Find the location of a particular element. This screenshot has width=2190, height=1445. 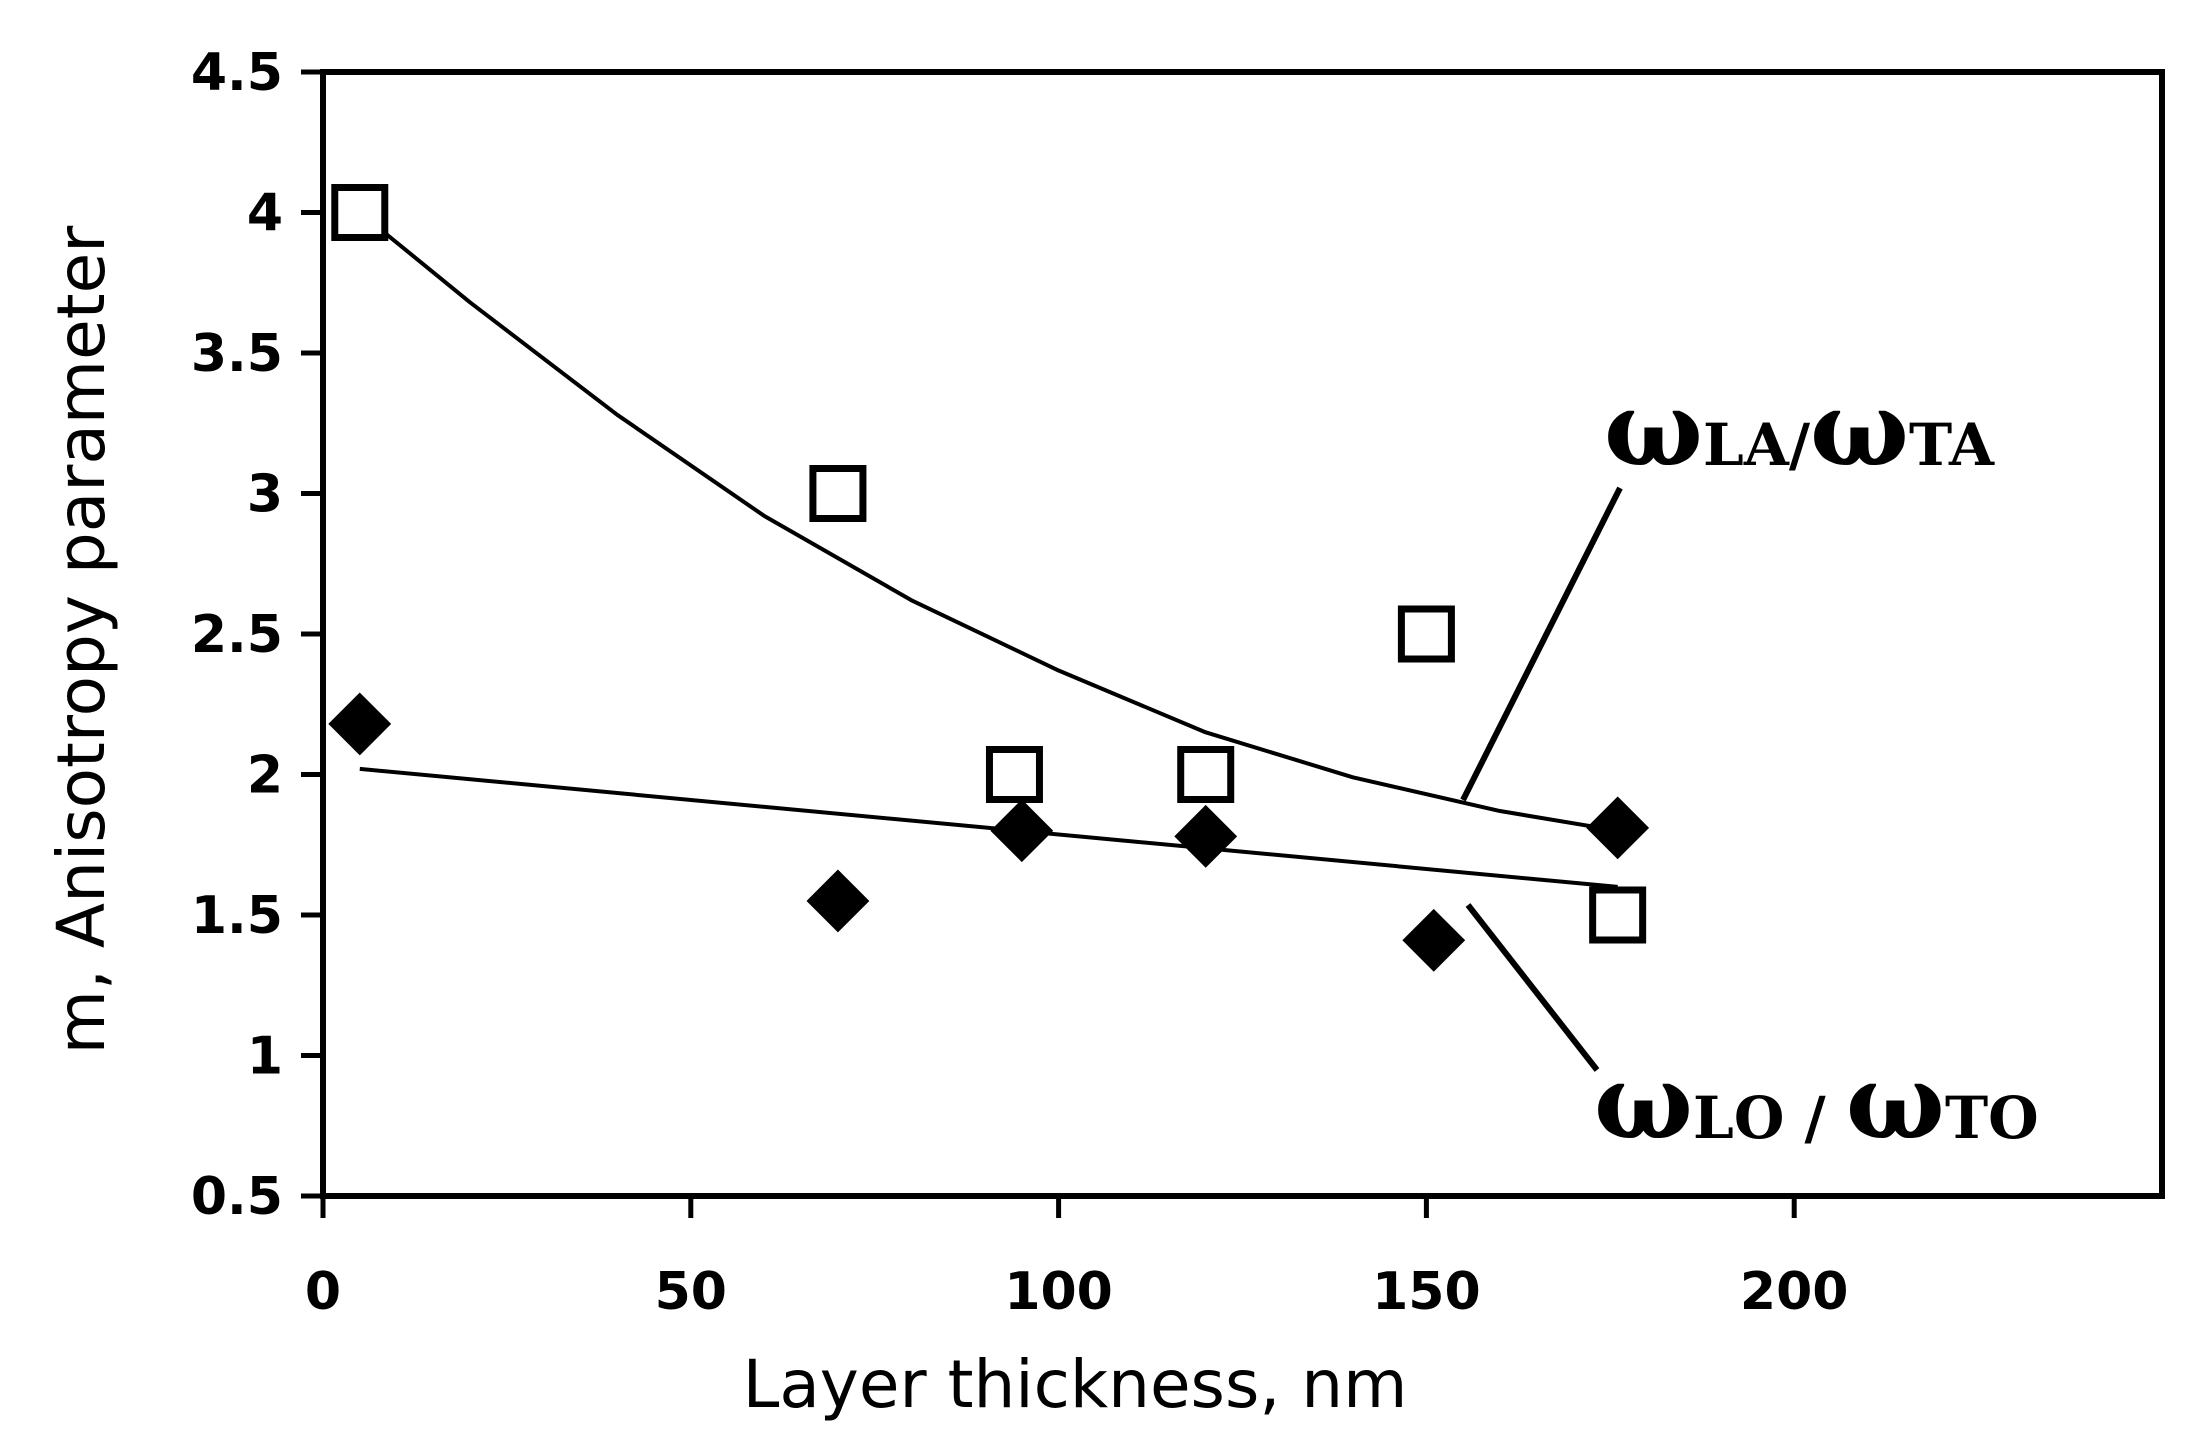

trend-line-lo-to is located at coordinates (988, 827).